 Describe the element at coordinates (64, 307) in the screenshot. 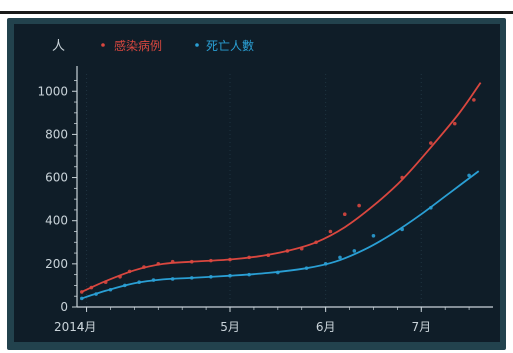

I see `y-tick-label: 0` at that location.